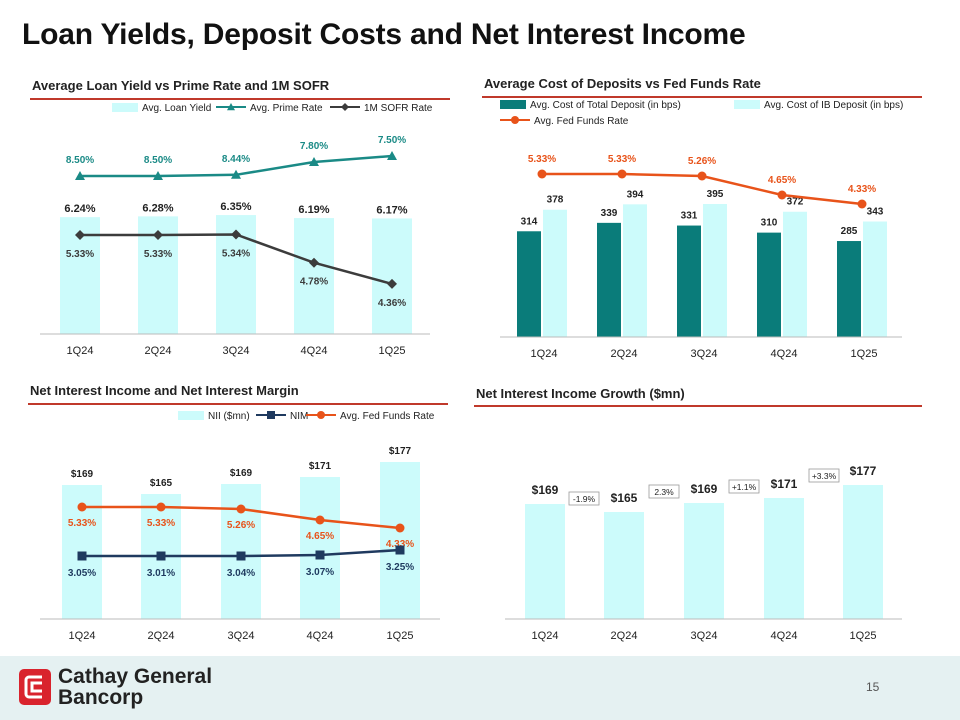 The image size is (960, 720). What do you see at coordinates (80, 160) in the screenshot?
I see `prime-rate-label: 8.50%` at bounding box center [80, 160].